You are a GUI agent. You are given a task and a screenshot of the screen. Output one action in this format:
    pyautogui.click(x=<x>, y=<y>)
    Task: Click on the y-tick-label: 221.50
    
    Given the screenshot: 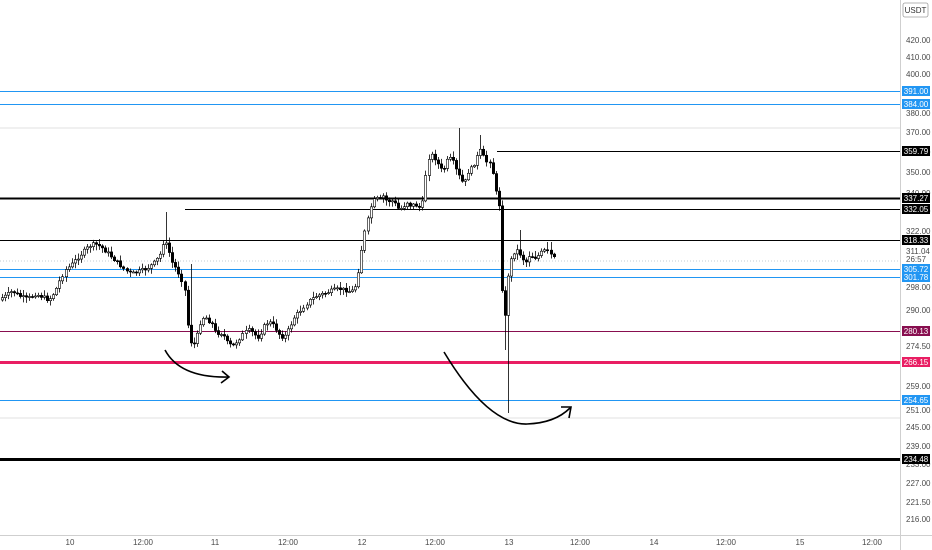 What is the action you would take?
    pyautogui.click(x=918, y=502)
    